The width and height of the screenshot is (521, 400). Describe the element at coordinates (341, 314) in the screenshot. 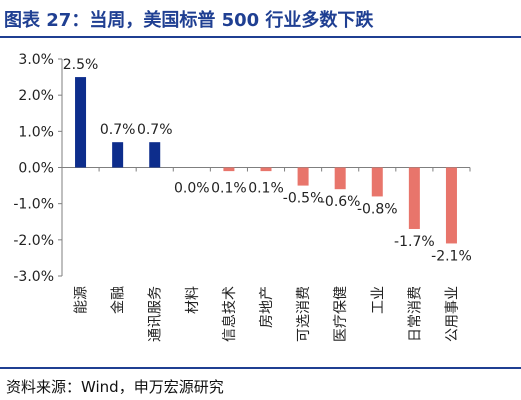

I see `x-category-label: 医疗保健` at that location.